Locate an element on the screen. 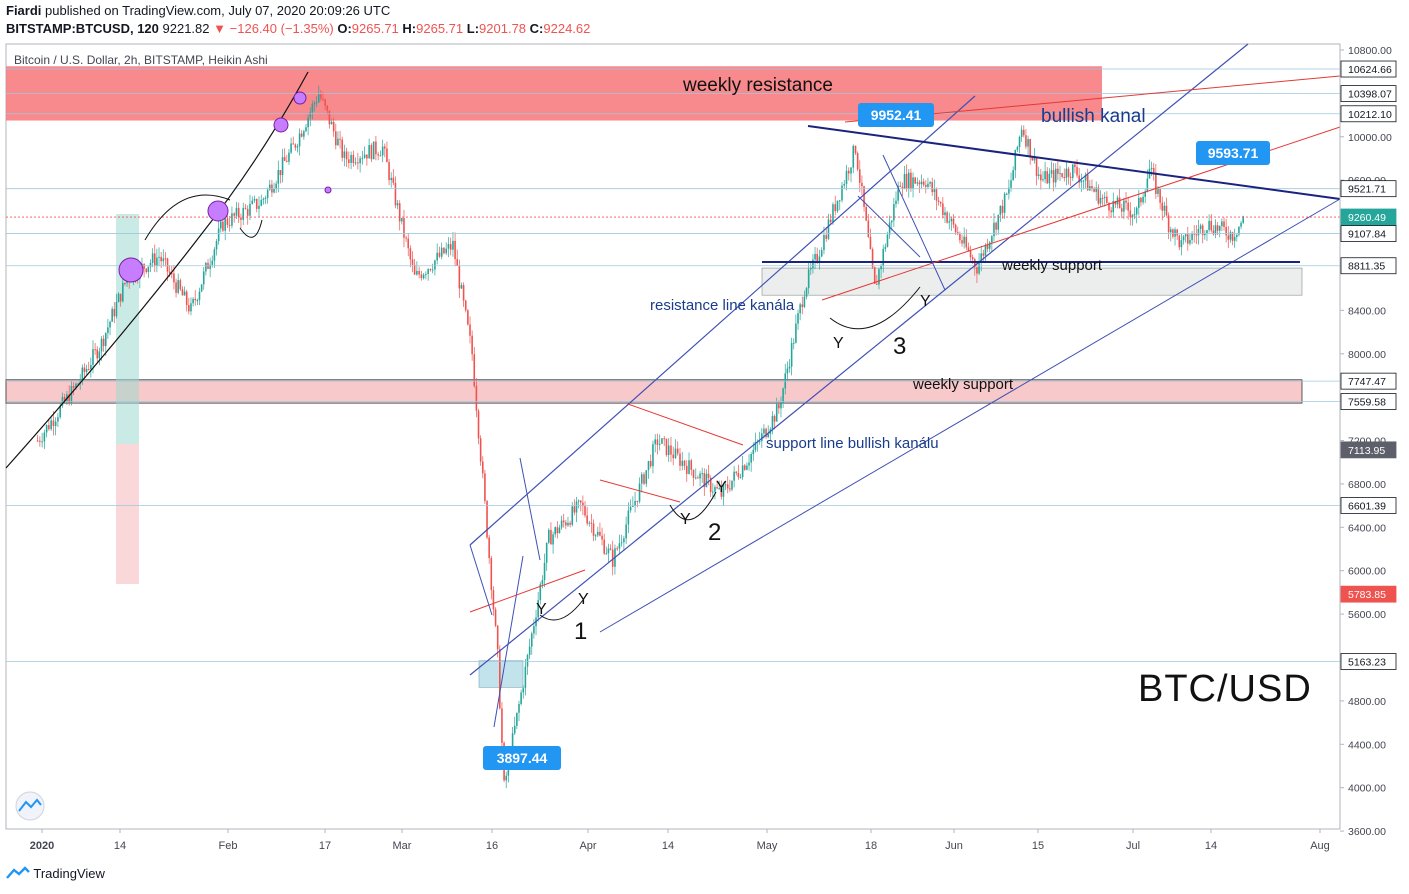 The width and height of the screenshot is (1409, 894). watermark-label: BTC/USD is located at coordinates (1225, 689).